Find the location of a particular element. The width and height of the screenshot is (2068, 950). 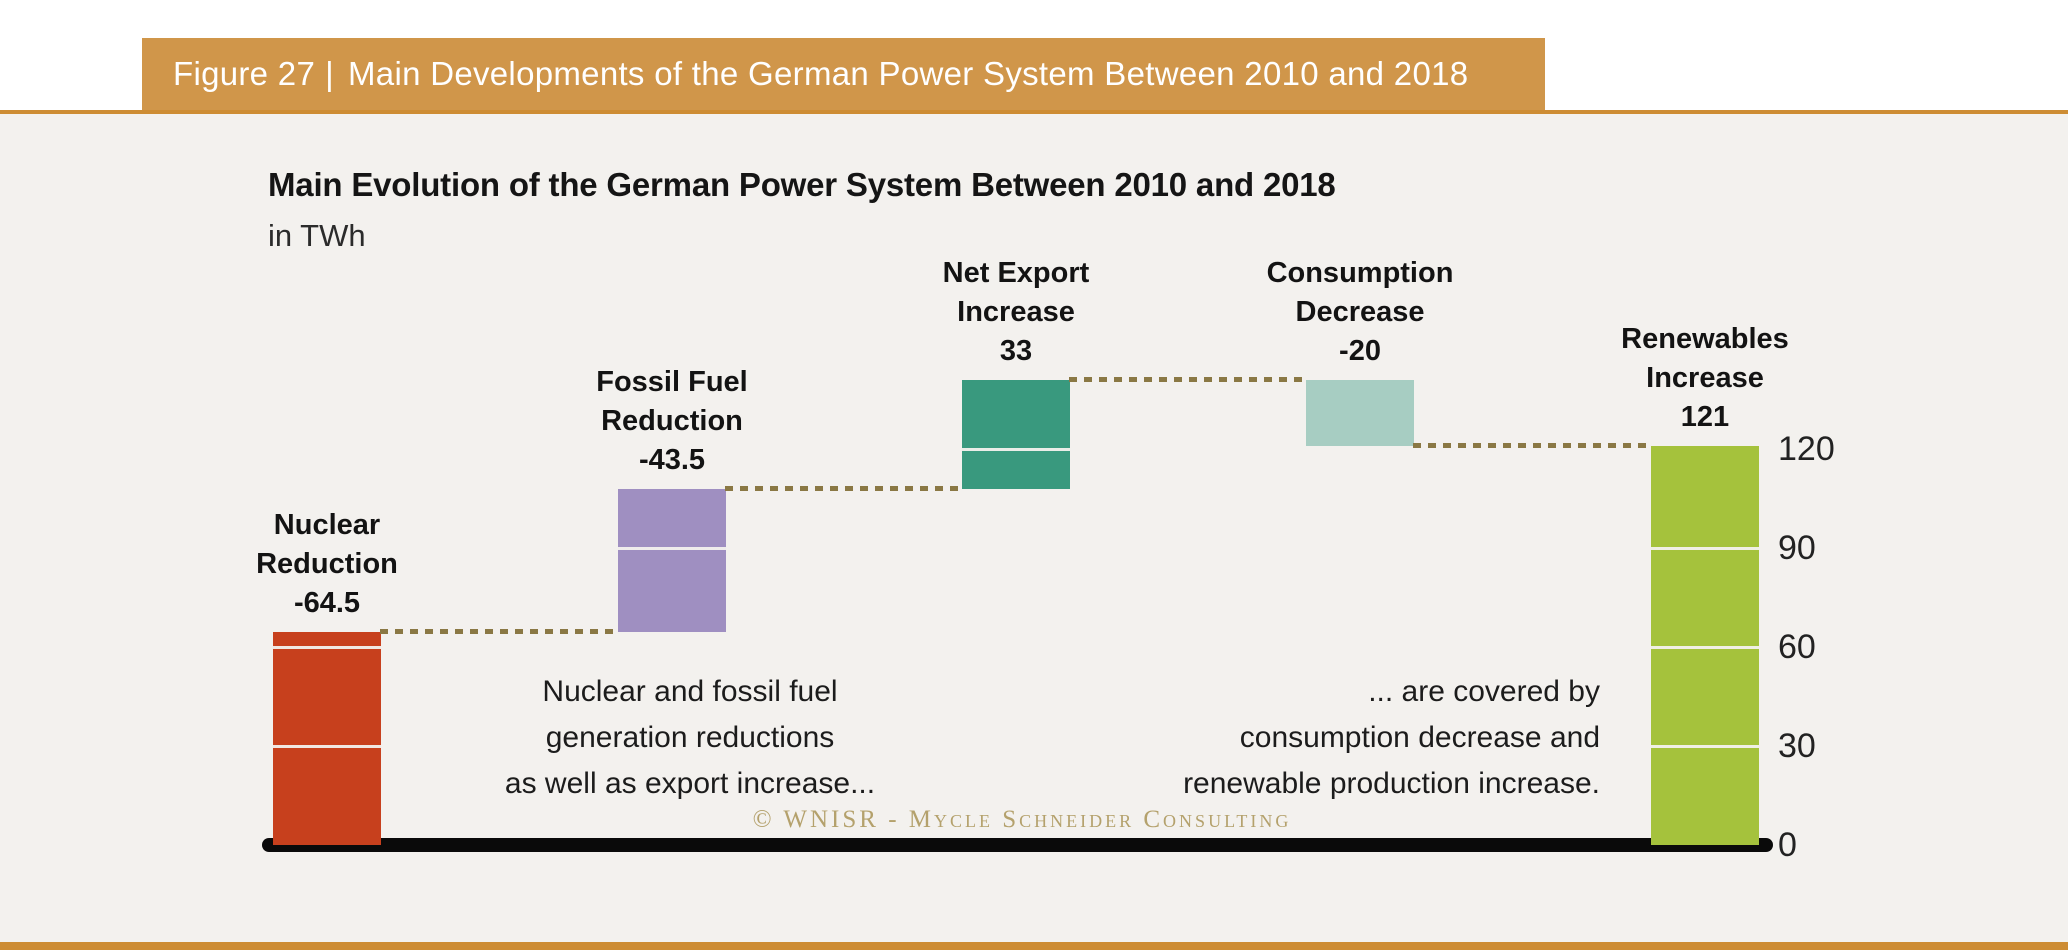

bar-net-export-increase is located at coordinates (1016, 434).